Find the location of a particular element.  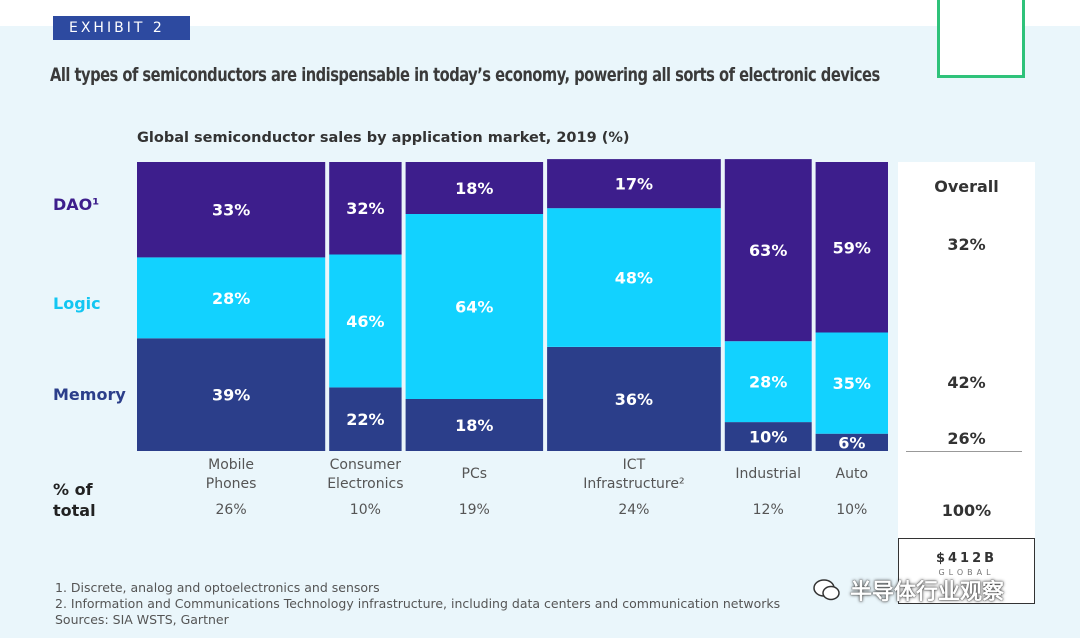

data-label-dao-pcs: 18% is located at coordinates (474, 188).